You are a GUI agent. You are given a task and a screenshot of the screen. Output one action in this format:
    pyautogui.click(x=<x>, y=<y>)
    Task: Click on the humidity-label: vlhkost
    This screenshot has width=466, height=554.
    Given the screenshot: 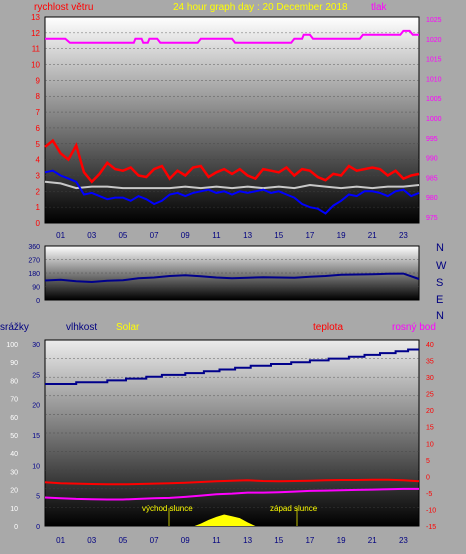 What is the action you would take?
    pyautogui.click(x=81, y=327)
    